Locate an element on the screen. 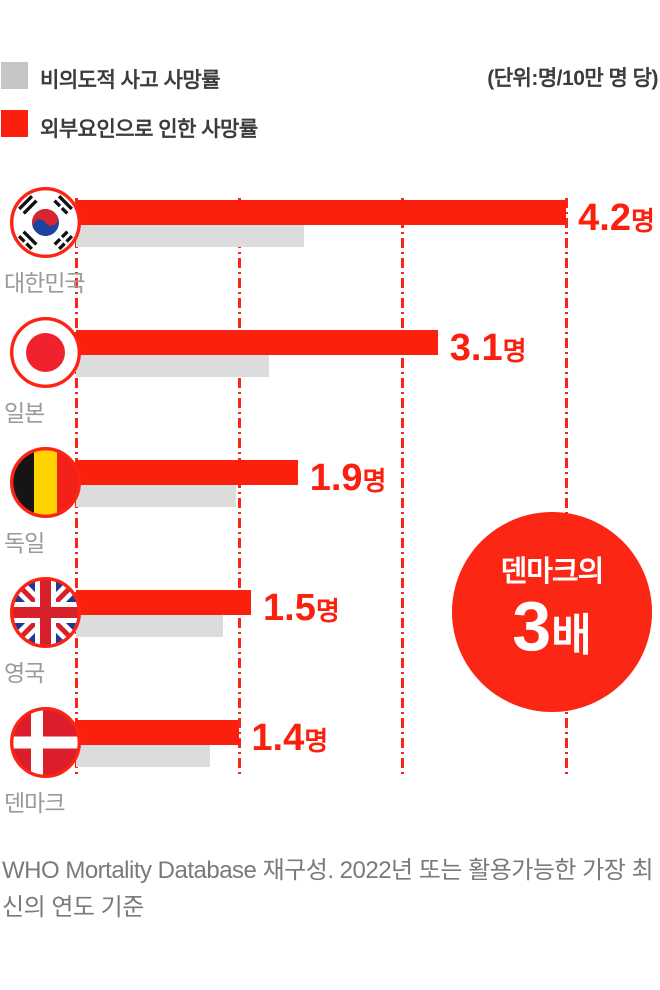 This screenshot has height=990, width=660. gridline-1.4 is located at coordinates (239, 487).